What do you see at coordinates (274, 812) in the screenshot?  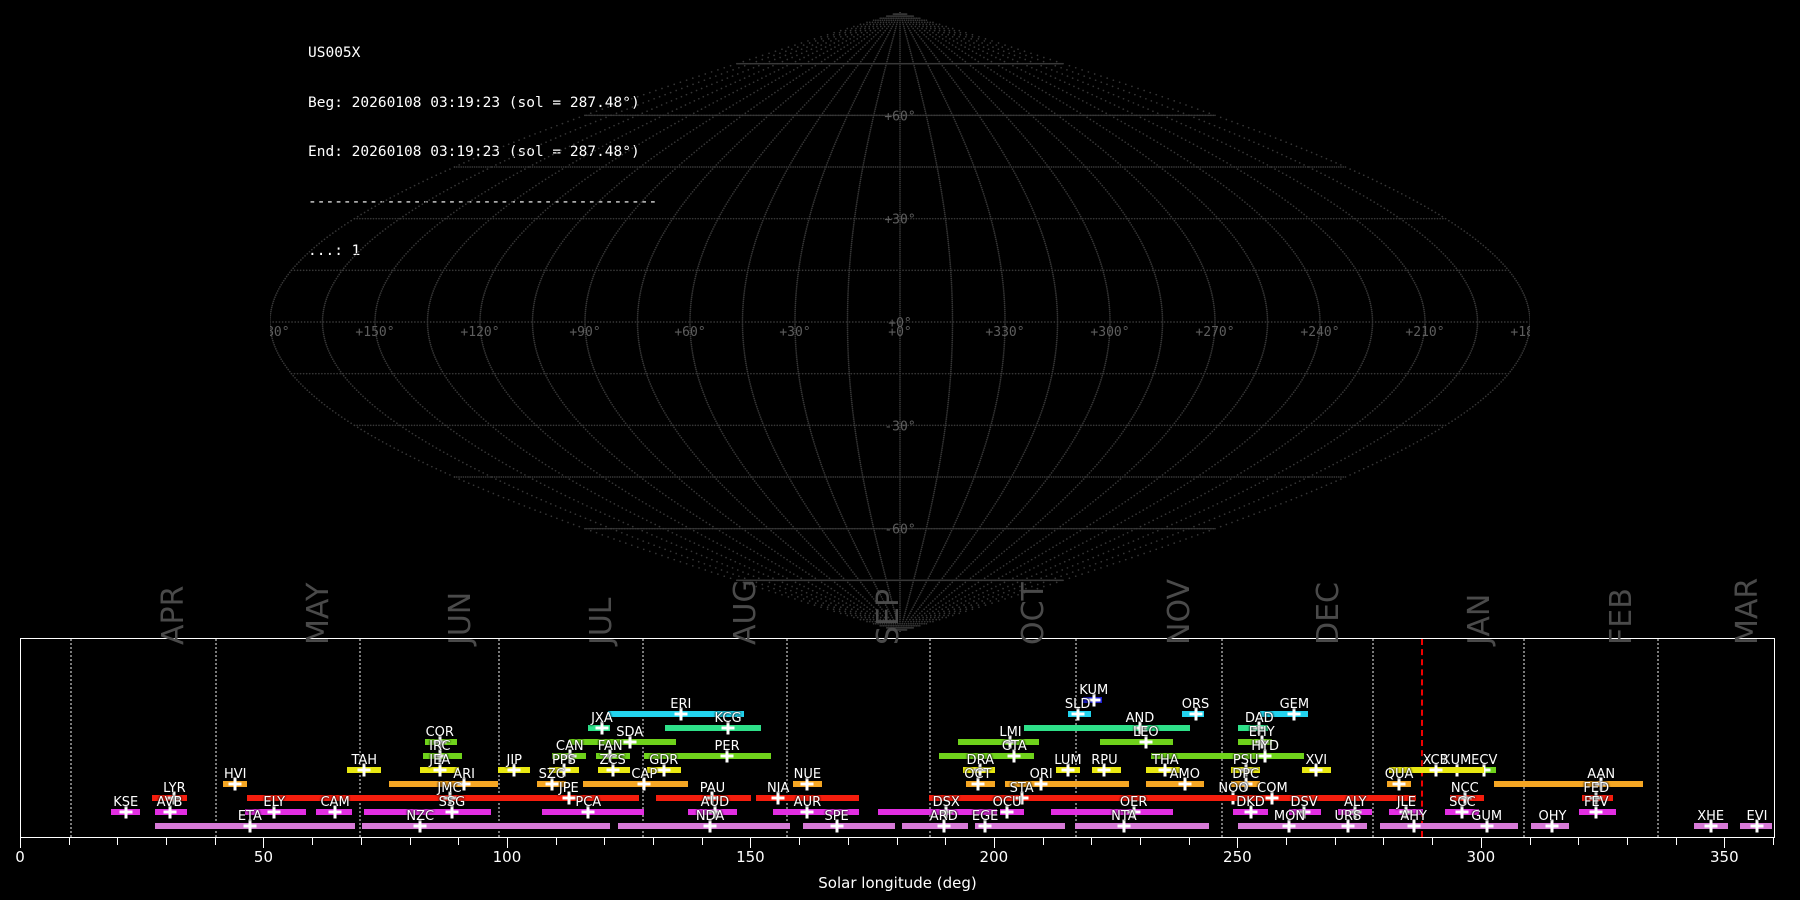 I see `shower-peak-marker-ely` at bounding box center [274, 812].